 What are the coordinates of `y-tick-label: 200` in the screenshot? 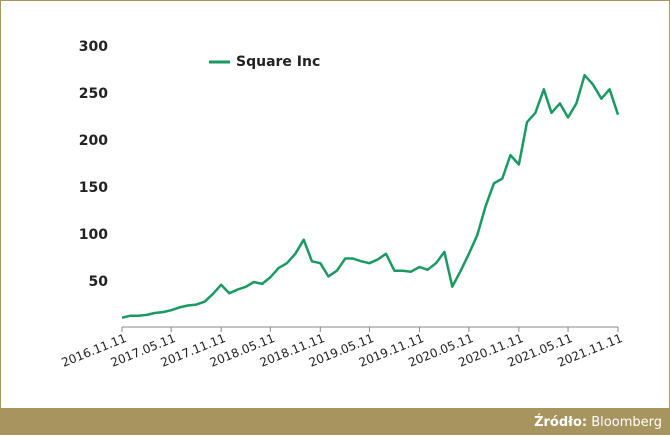 It's located at (93, 141).